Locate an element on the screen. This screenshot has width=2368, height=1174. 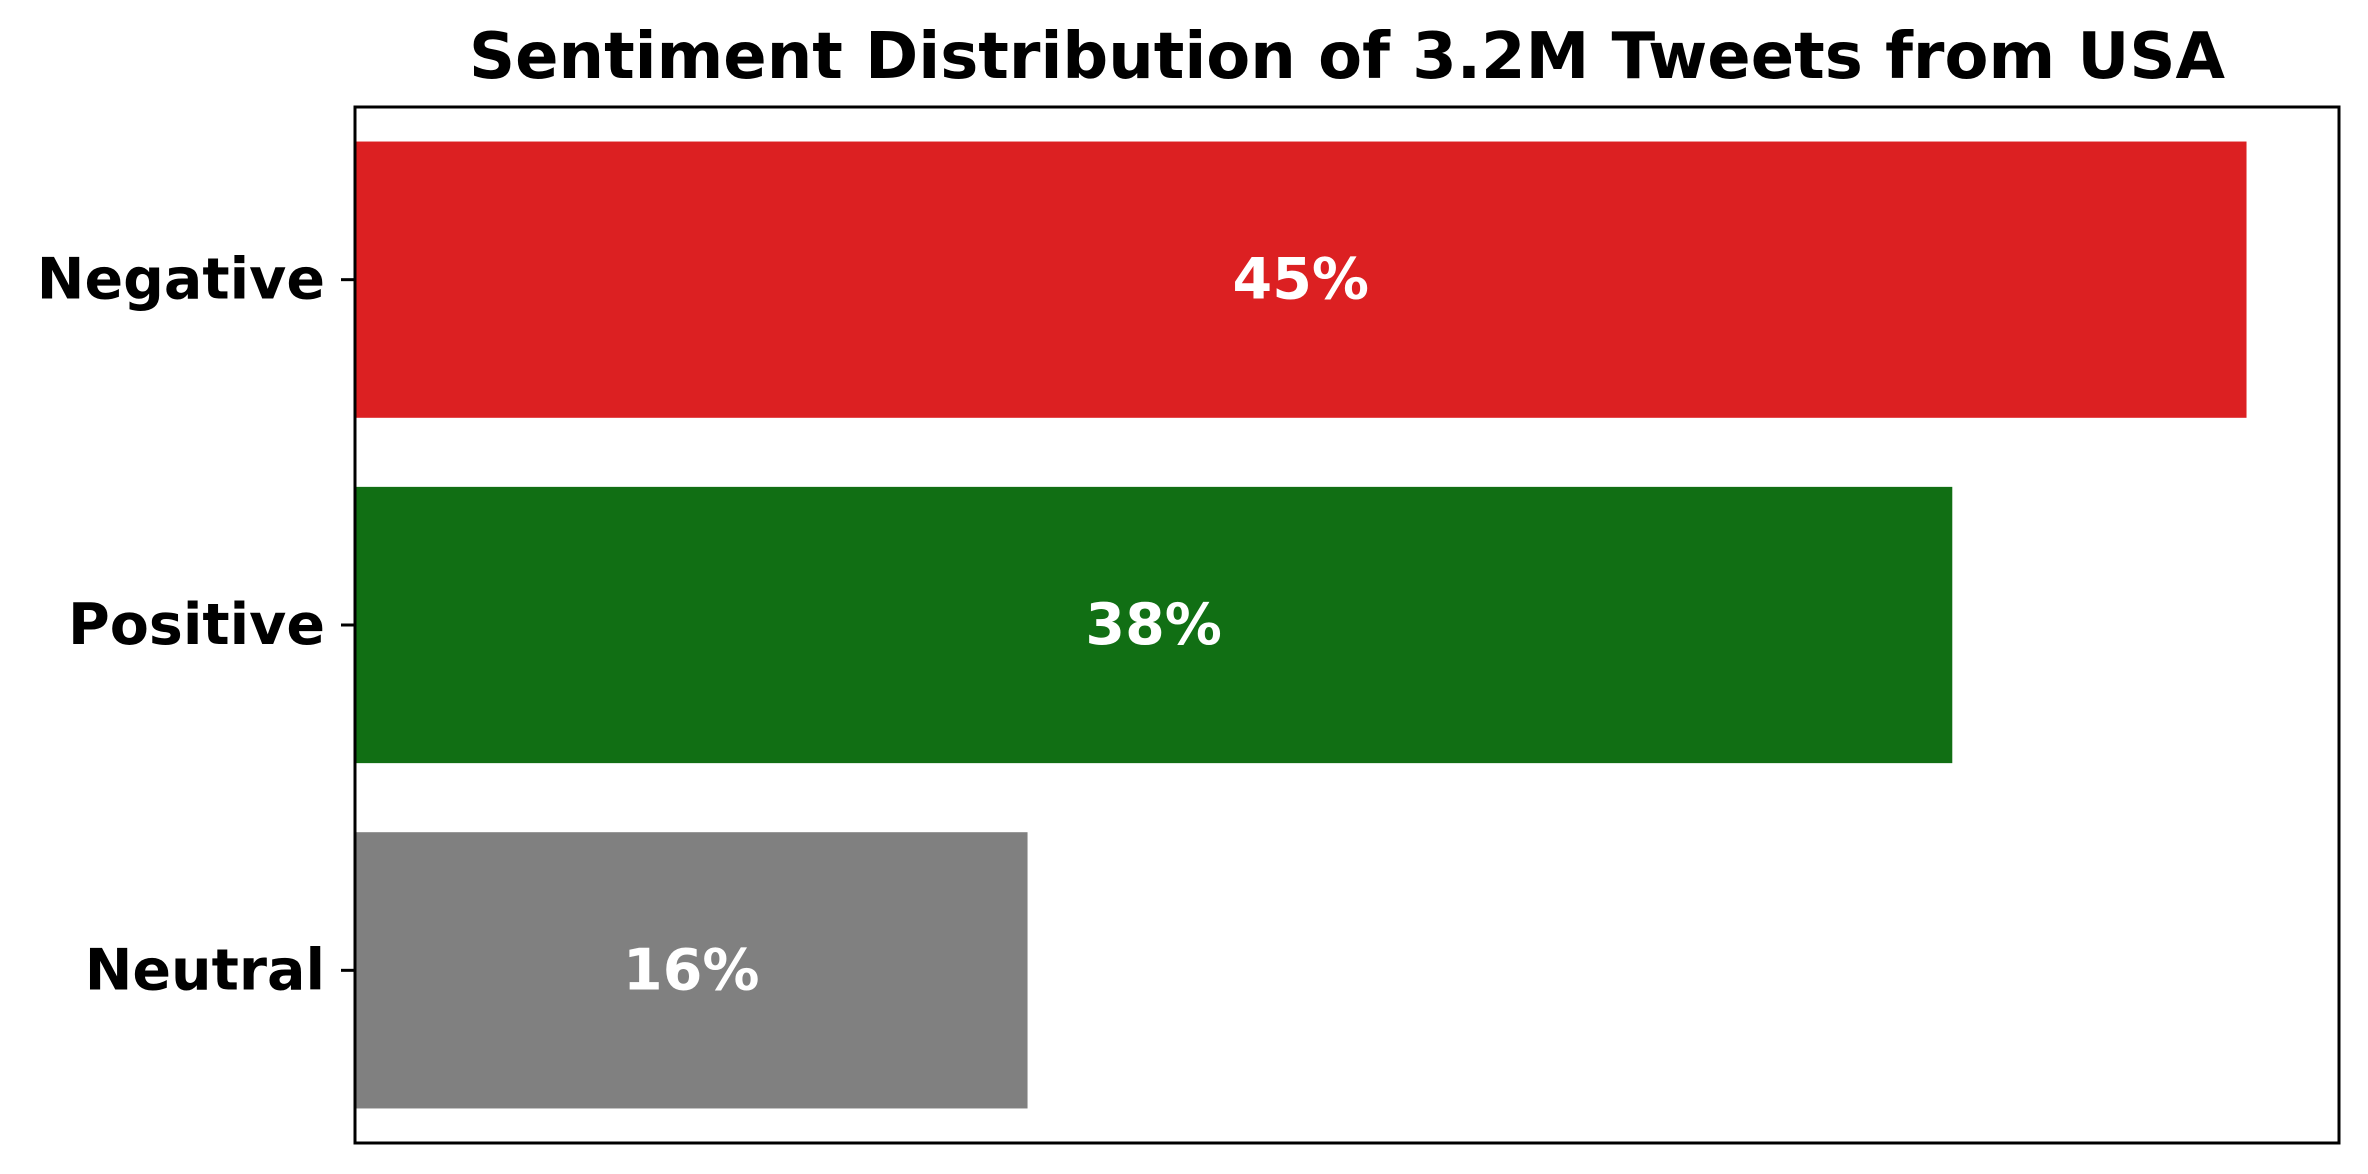
y-tick-label-positive: Positive is located at coordinates (196, 625).